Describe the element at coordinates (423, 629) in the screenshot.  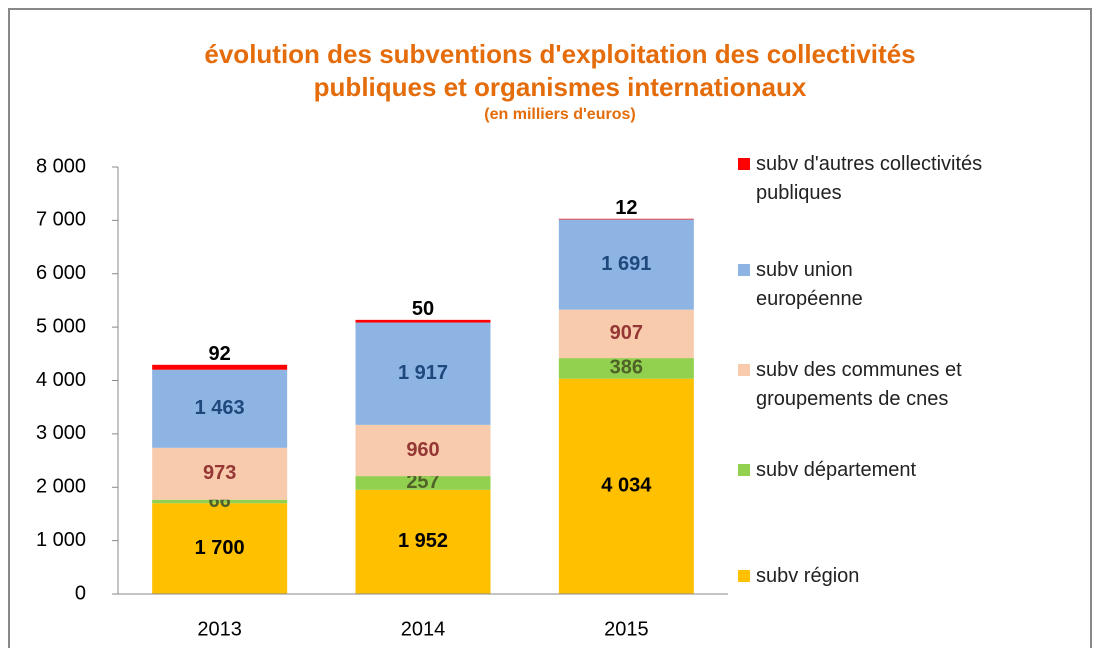
I see `x-tick-label: 2014` at that location.